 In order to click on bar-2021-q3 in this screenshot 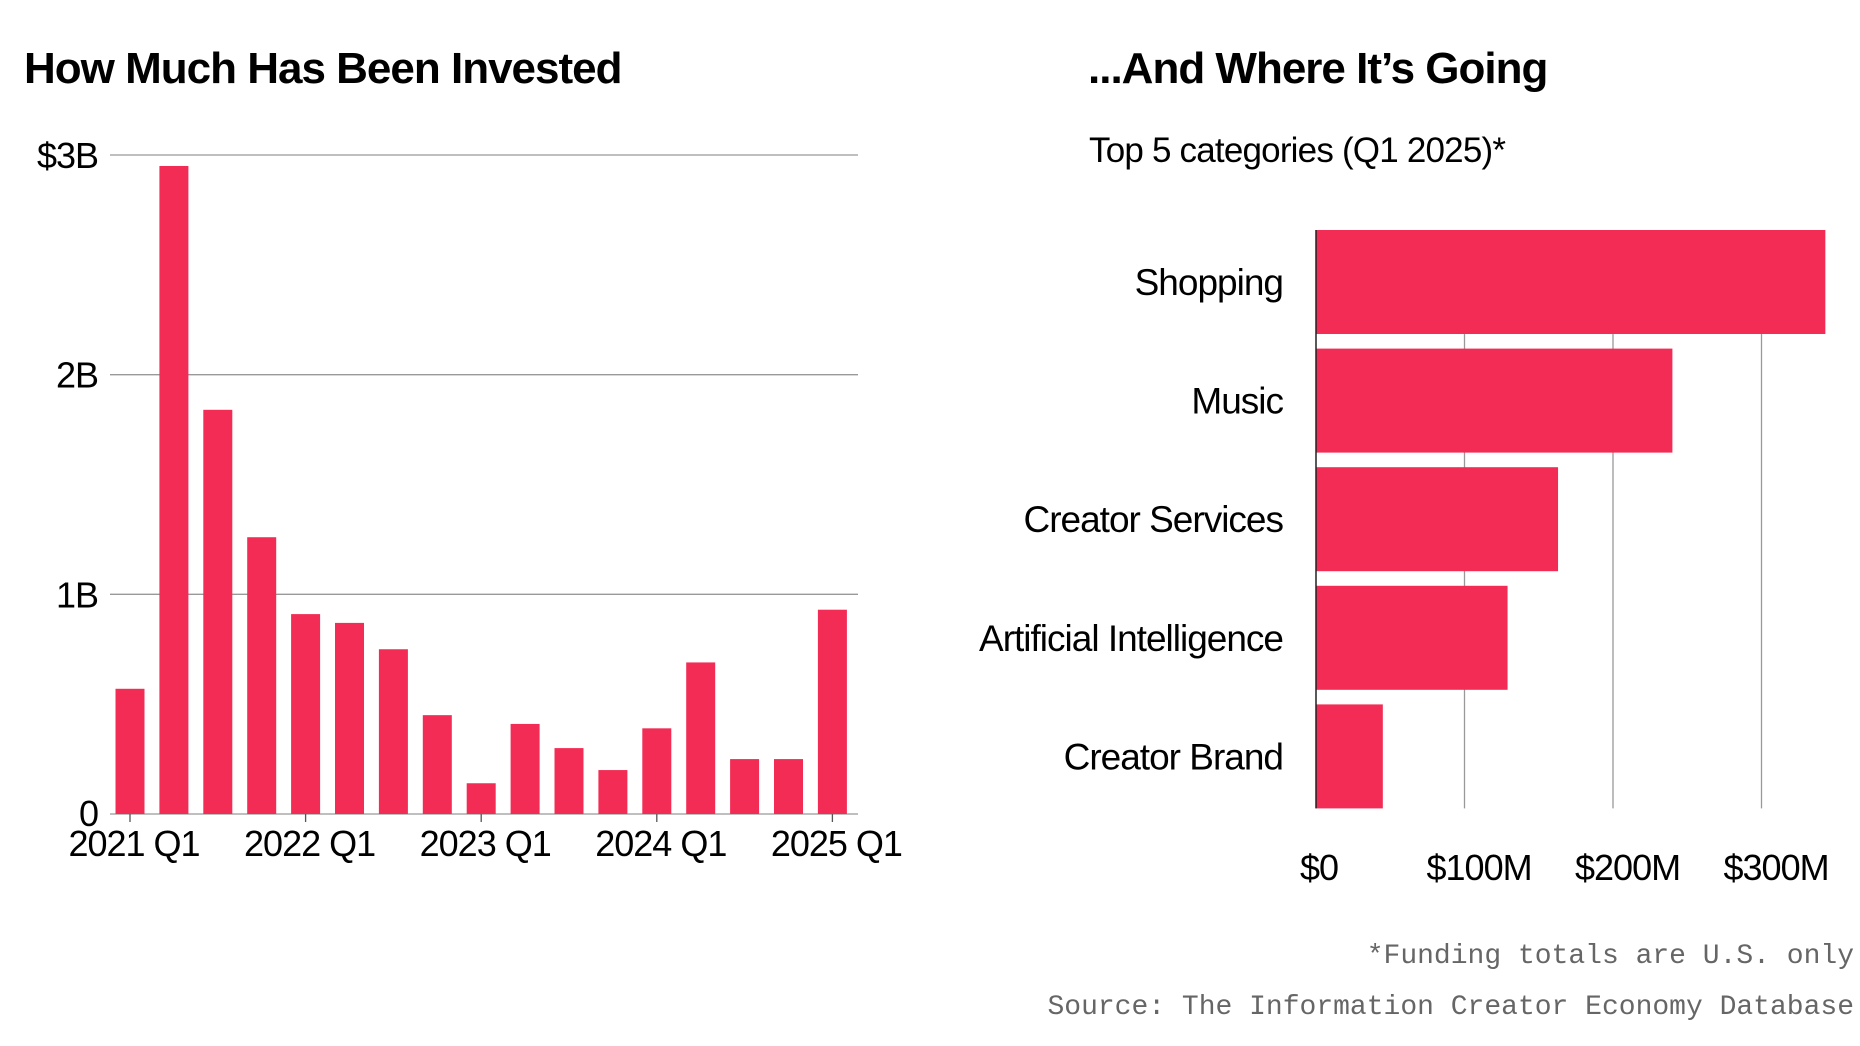, I will do `click(218, 611)`.